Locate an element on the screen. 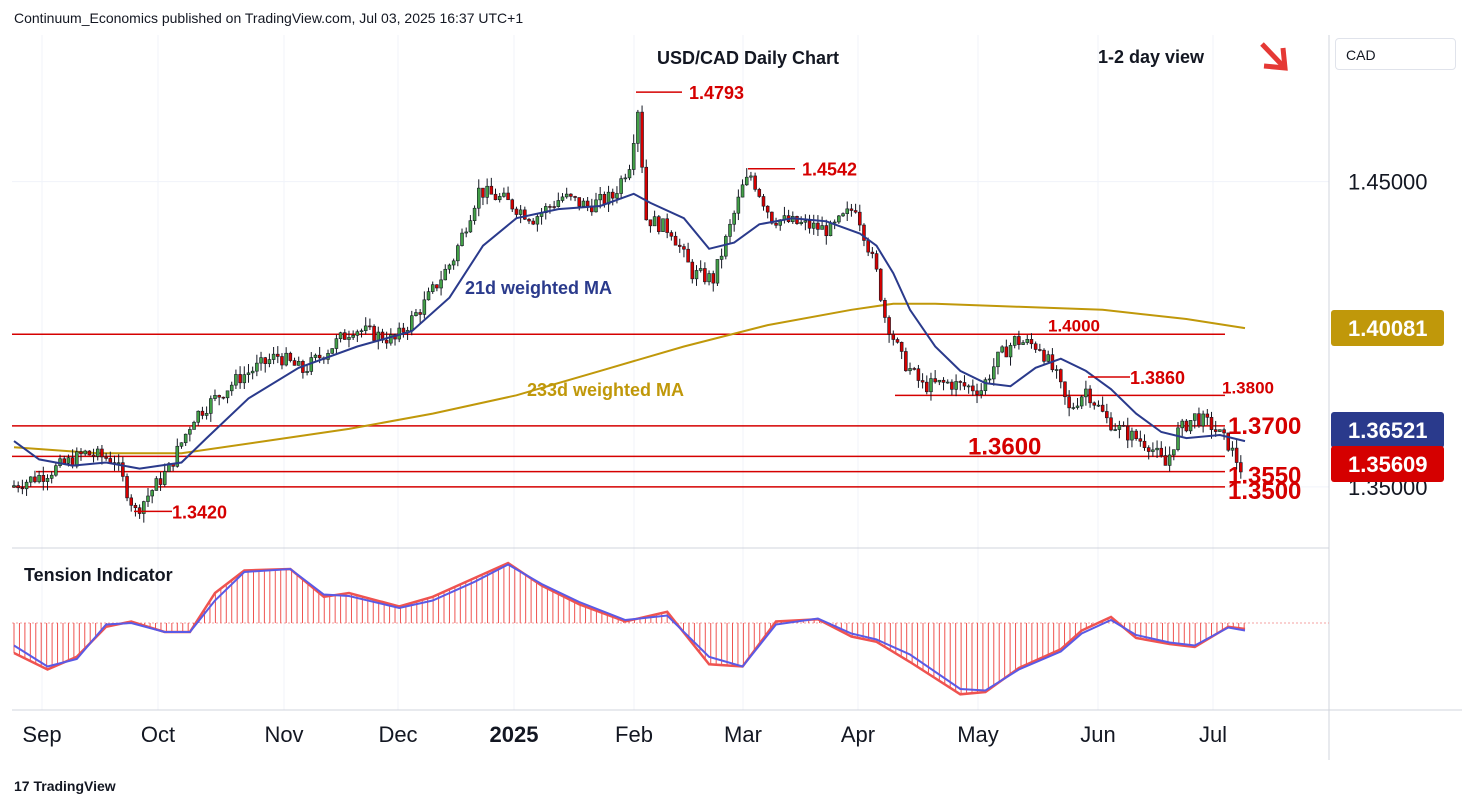 Image resolution: width=1474 pixels, height=809 pixels. x-tick-label: Mar is located at coordinates (743, 734).